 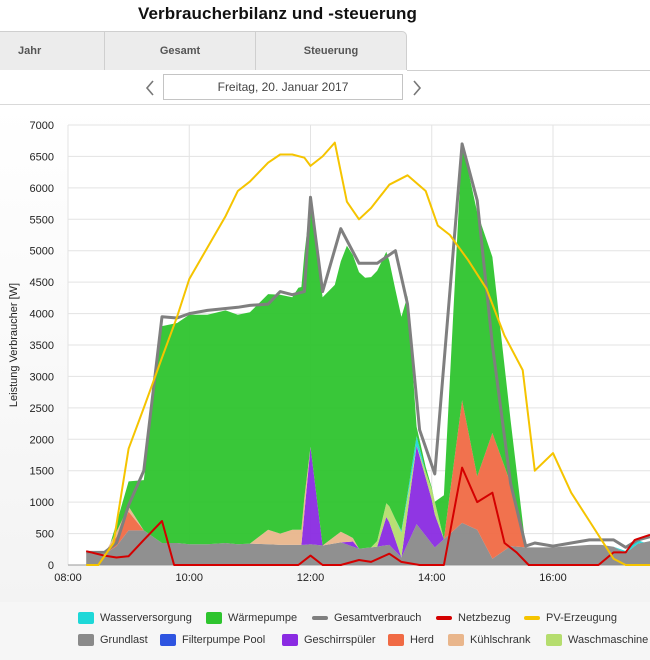 What do you see at coordinates (42, 503) in the screenshot?
I see `y-tick-label: 1000` at bounding box center [42, 503].